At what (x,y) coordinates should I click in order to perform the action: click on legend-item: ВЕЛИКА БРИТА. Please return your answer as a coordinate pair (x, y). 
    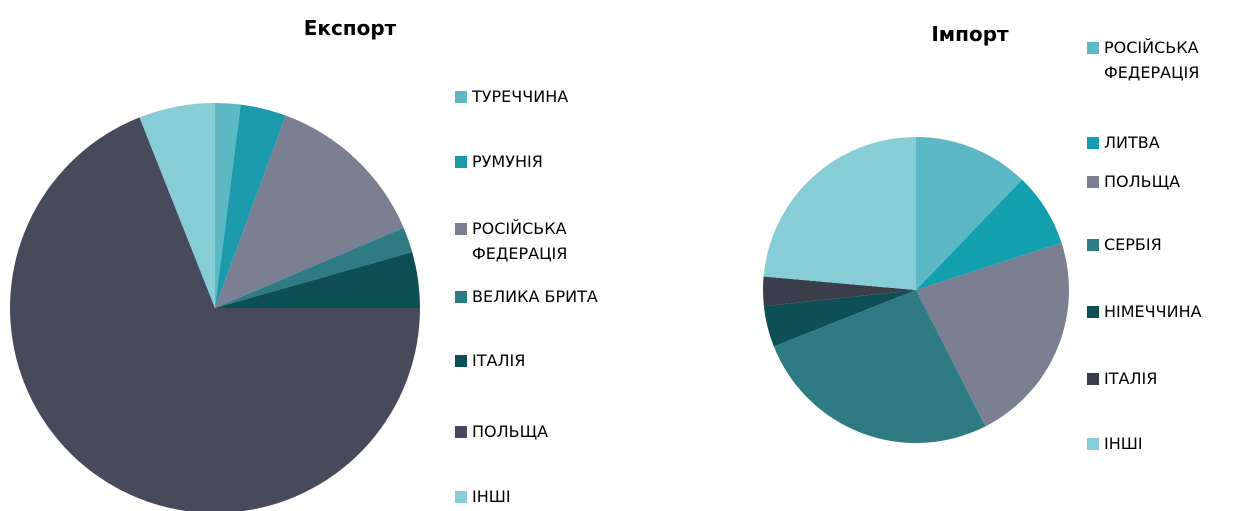
    Looking at the image, I should click on (530, 296).